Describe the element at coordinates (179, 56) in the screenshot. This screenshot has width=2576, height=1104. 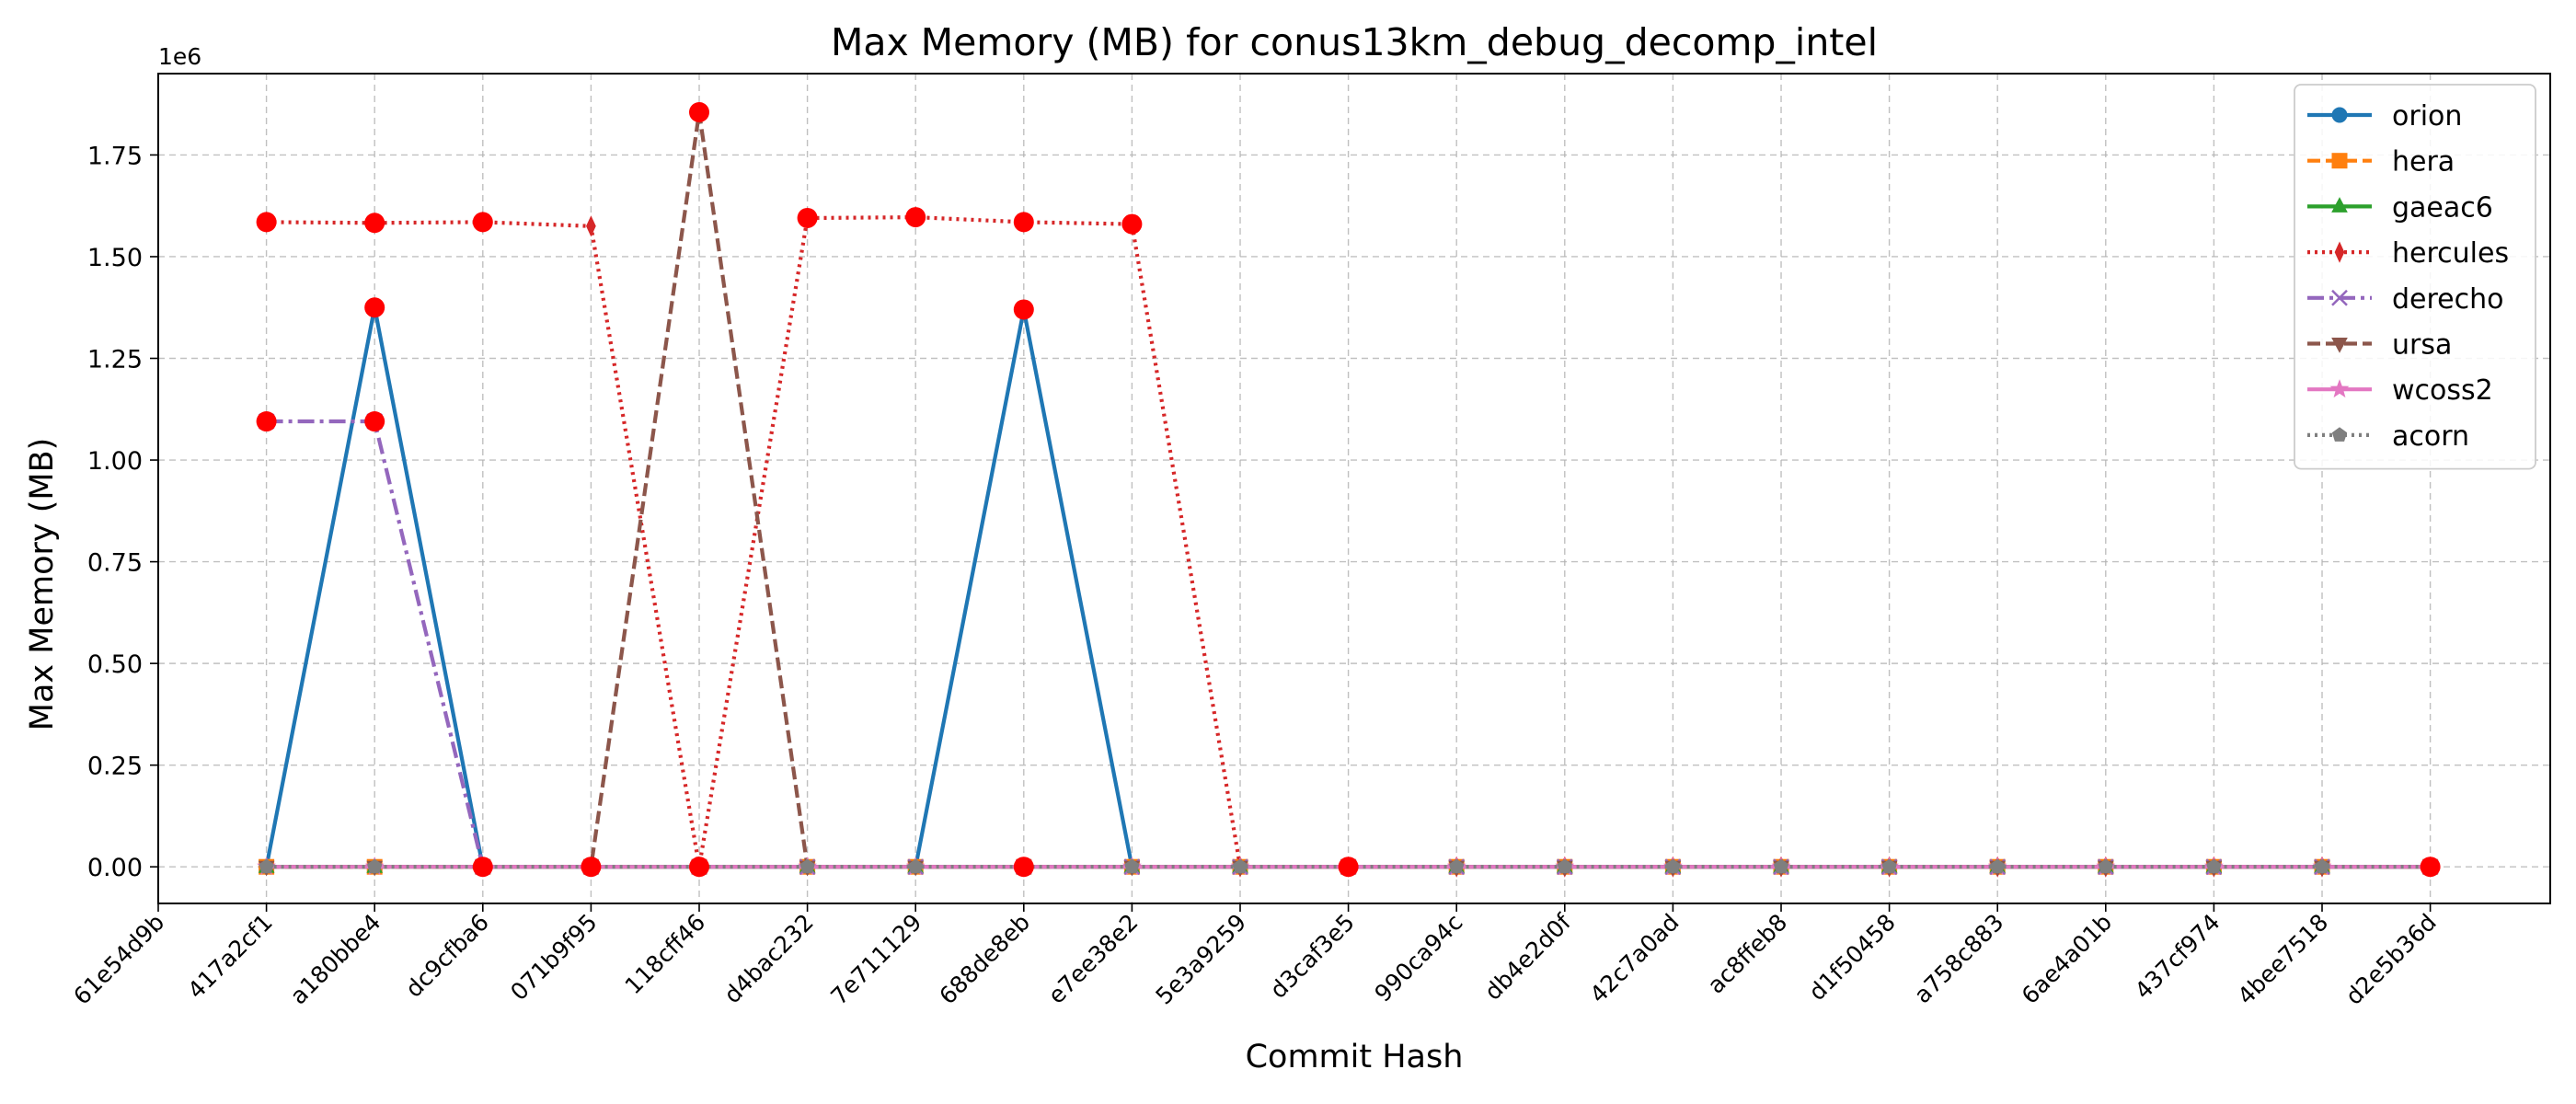
I see `y-axis-offset-label: 1e6` at that location.